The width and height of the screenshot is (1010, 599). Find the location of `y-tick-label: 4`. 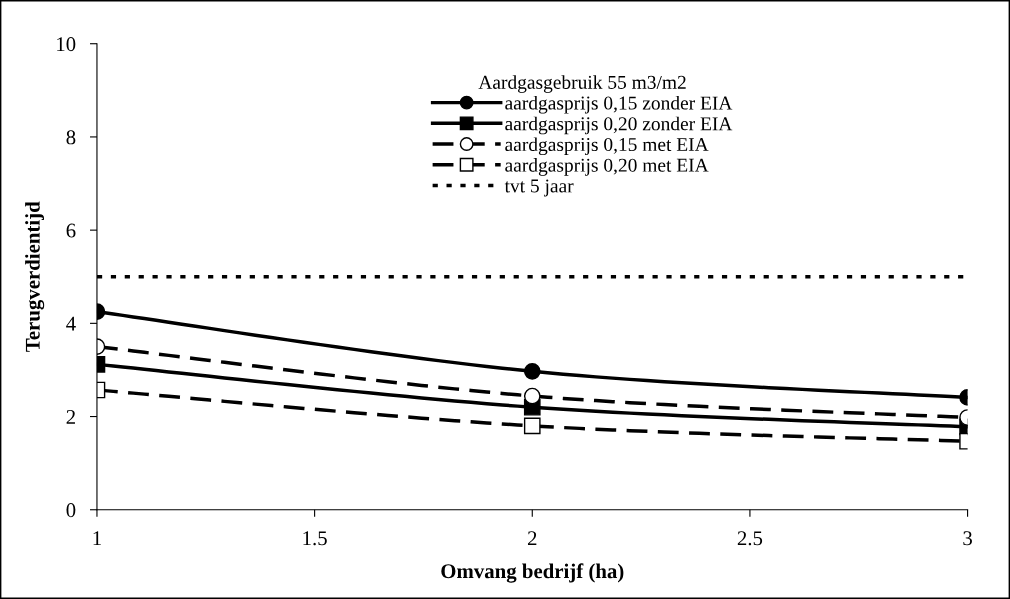

y-tick-label: 4 is located at coordinates (71, 323).